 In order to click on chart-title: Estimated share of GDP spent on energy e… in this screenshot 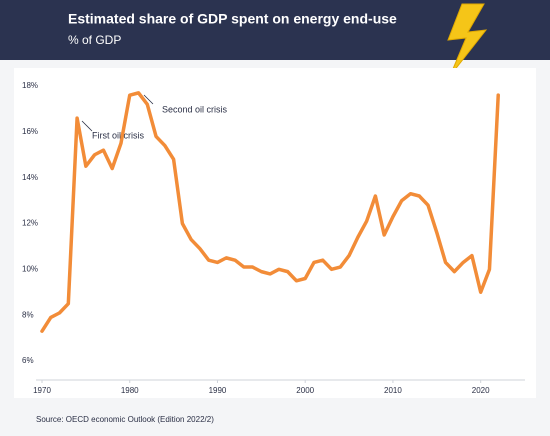, I will do `click(232, 19)`.